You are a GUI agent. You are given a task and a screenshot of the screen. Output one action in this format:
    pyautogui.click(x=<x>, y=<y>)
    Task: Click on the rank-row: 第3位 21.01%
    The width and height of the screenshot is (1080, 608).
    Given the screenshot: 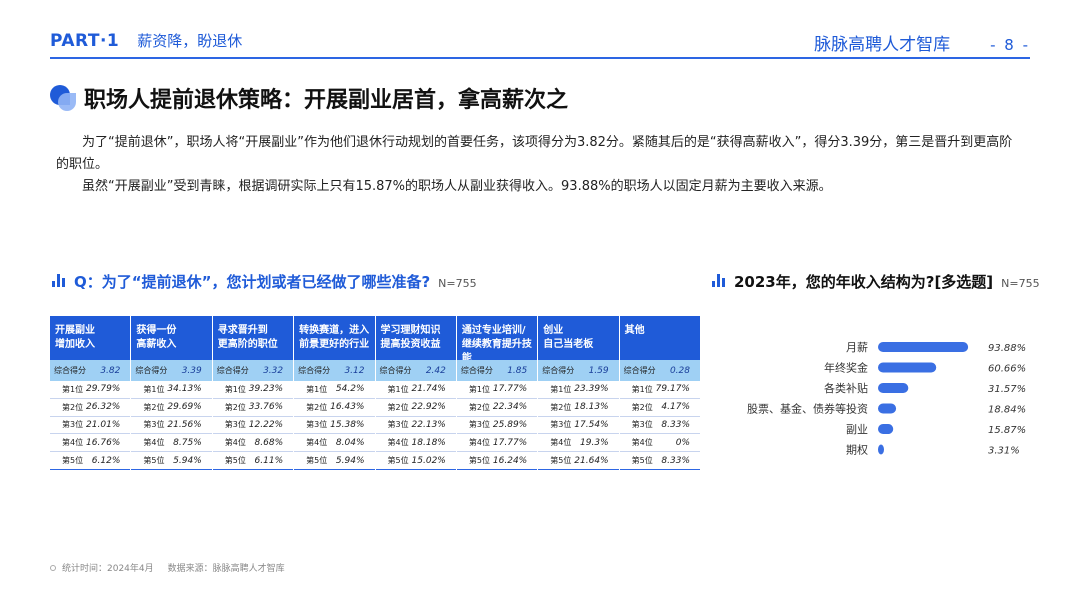 What is the action you would take?
    pyautogui.click(x=90, y=425)
    